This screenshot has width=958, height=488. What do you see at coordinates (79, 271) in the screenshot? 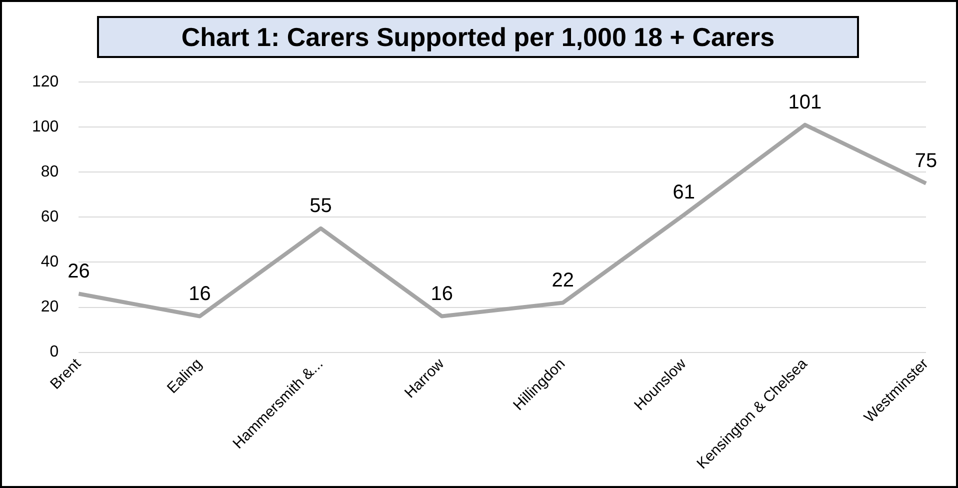
I see `data-label: 26` at bounding box center [79, 271].